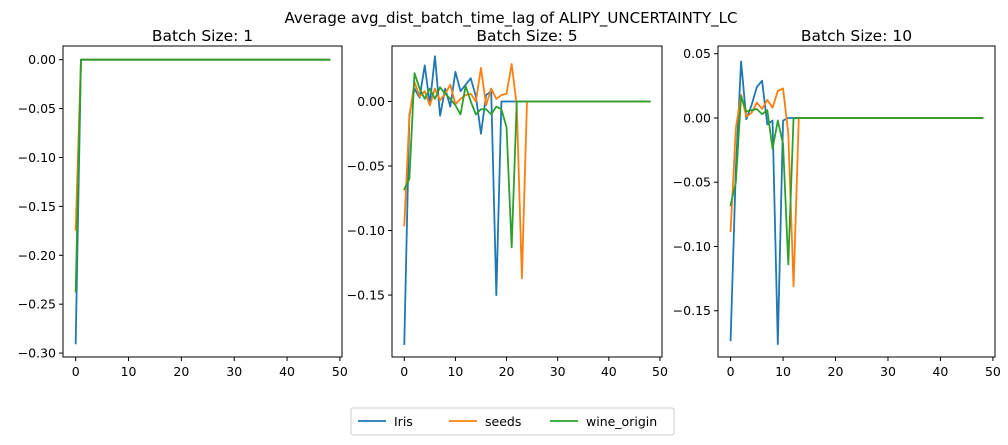 The height and width of the screenshot is (445, 1008). What do you see at coordinates (856, 36) in the screenshot?
I see `subplot-title: Batch Size: 10` at bounding box center [856, 36].